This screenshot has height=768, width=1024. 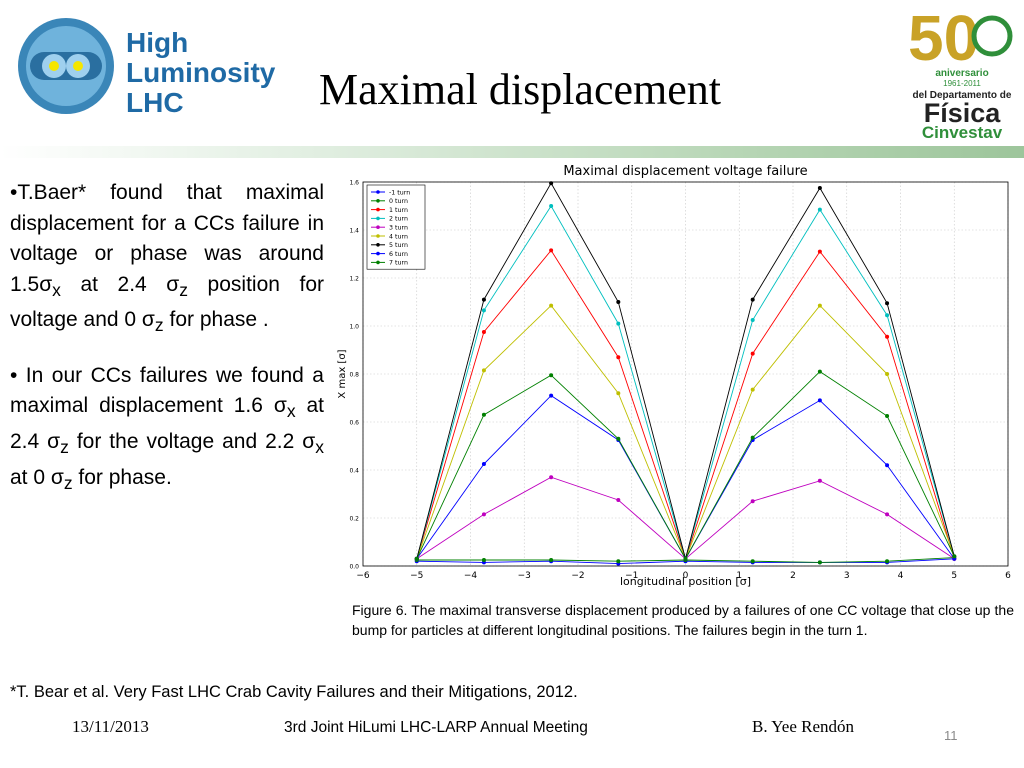 I want to click on page-number: 11, so click(x=951, y=735).